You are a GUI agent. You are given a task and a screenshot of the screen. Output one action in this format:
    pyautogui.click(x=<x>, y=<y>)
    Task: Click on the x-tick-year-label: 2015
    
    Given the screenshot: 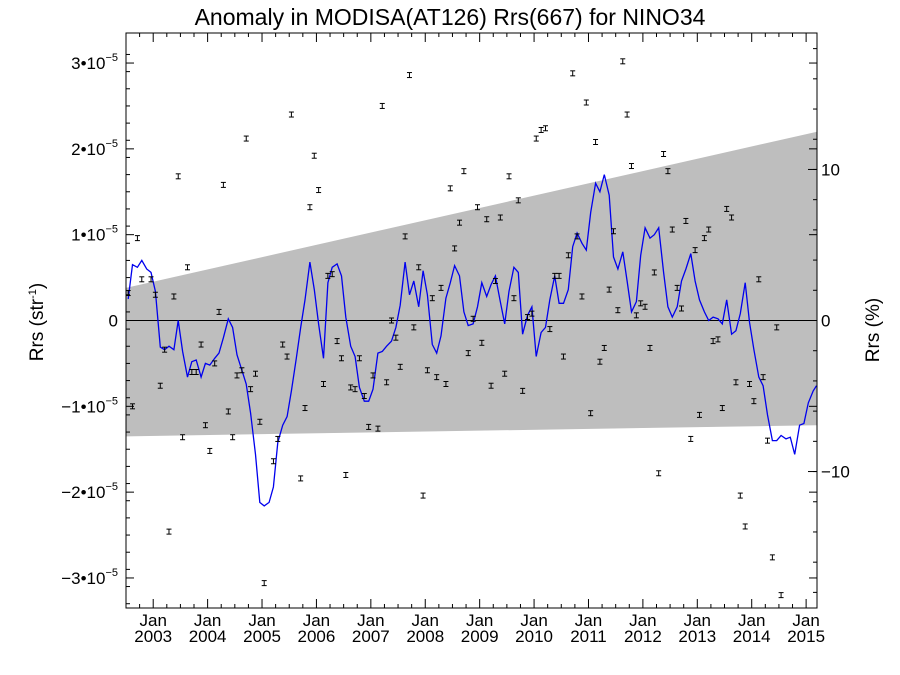 What is the action you would take?
    pyautogui.click(x=806, y=636)
    